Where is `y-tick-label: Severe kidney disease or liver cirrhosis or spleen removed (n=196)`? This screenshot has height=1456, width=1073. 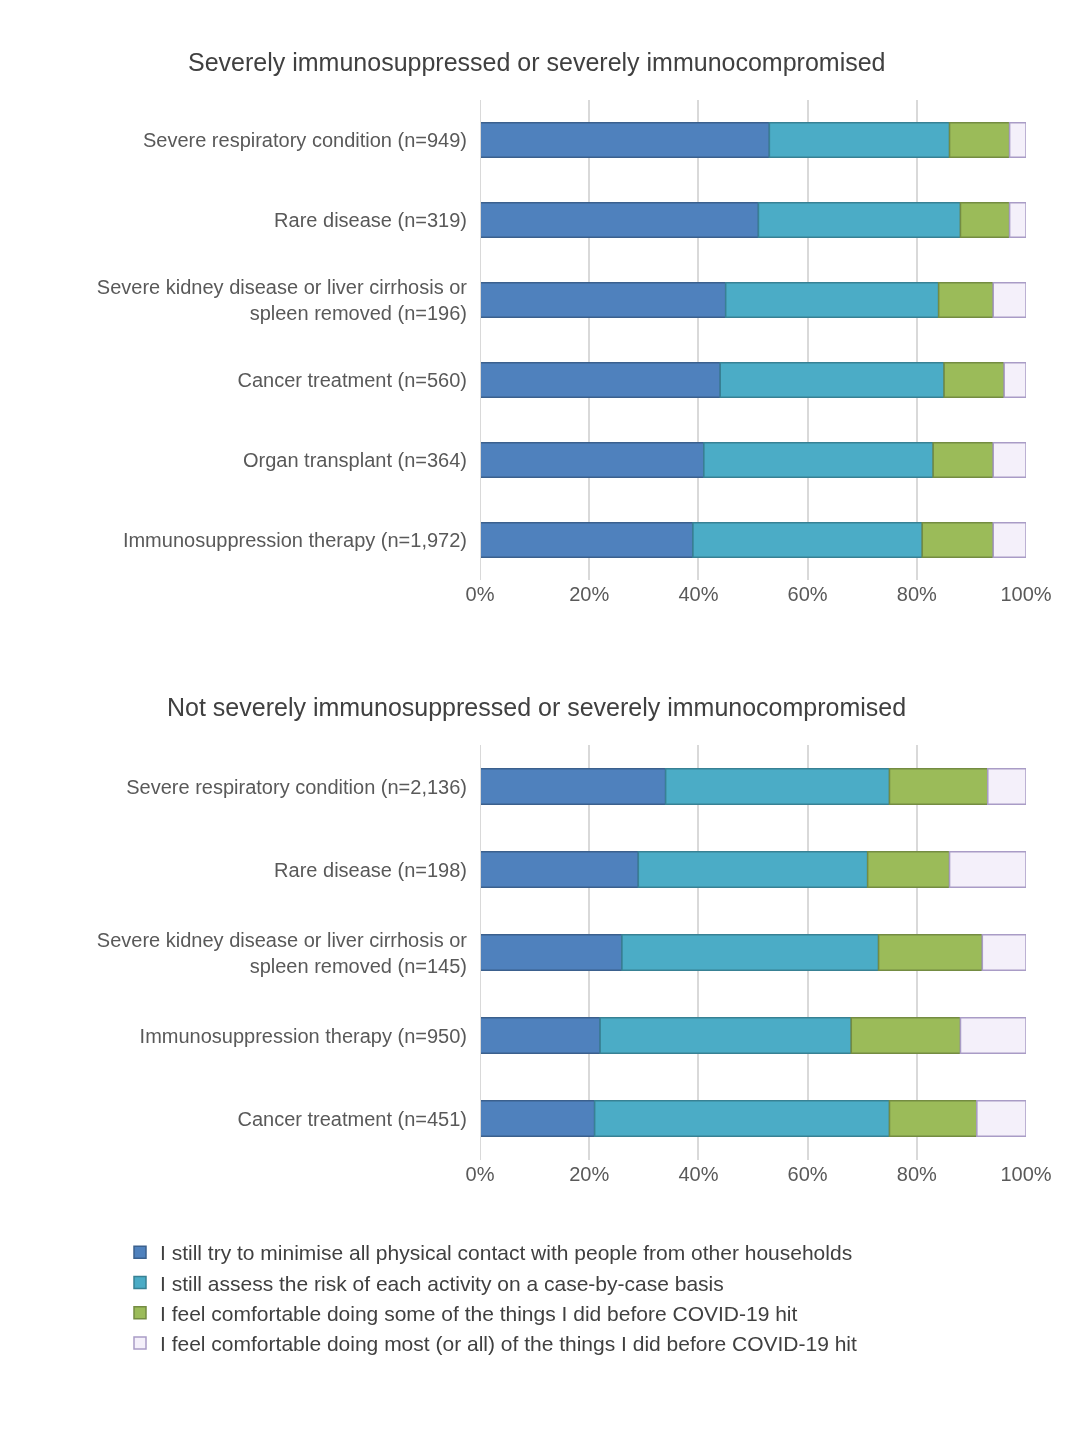
y-tick-label: Severe kidney disease or liver cirrhosis or spleen removed (n=196) is located at coordinates (282, 300).